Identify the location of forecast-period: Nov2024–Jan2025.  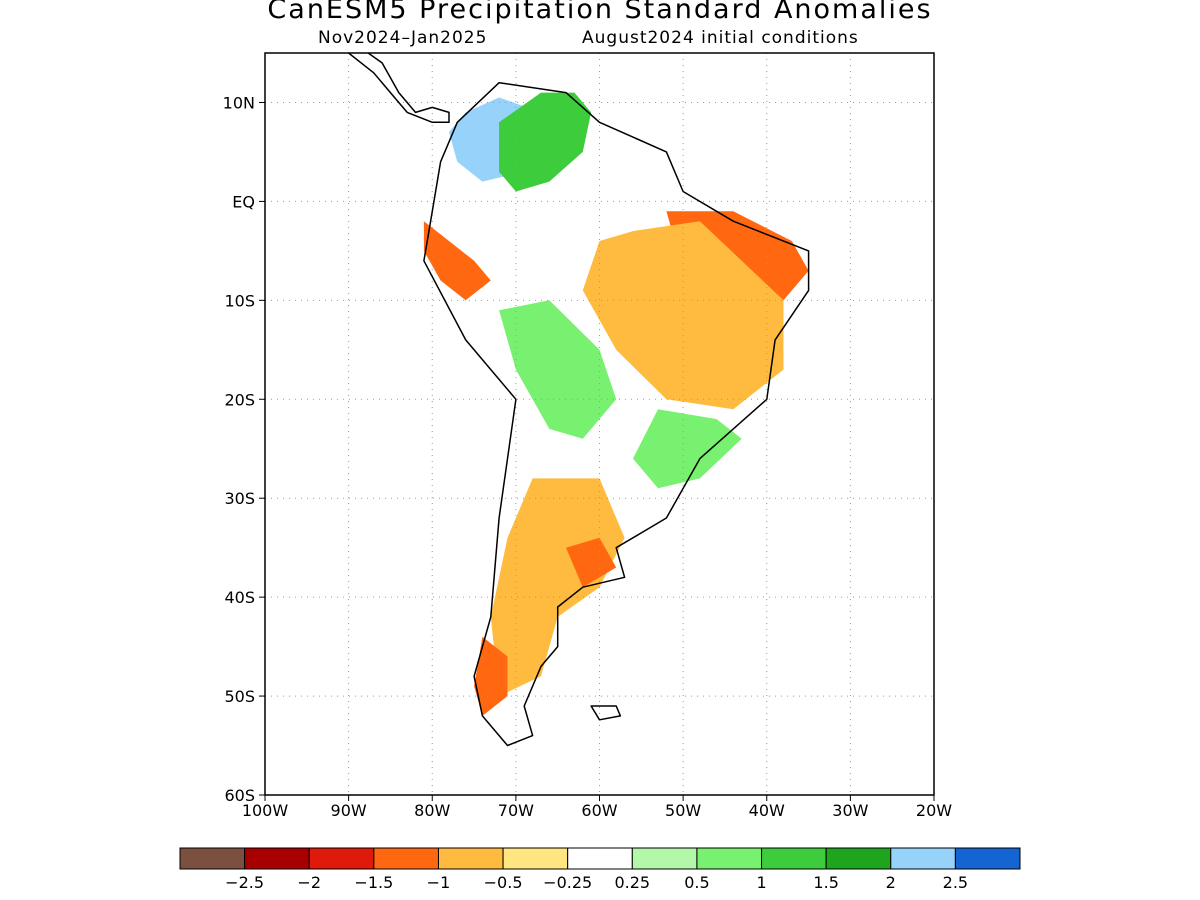
(403, 38).